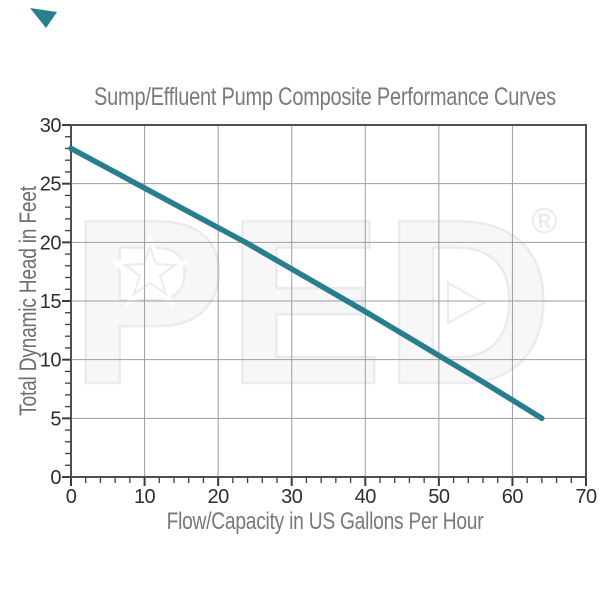 This screenshot has height=600, width=600. What do you see at coordinates (51, 361) in the screenshot?
I see `y-tick-label: 10` at bounding box center [51, 361].